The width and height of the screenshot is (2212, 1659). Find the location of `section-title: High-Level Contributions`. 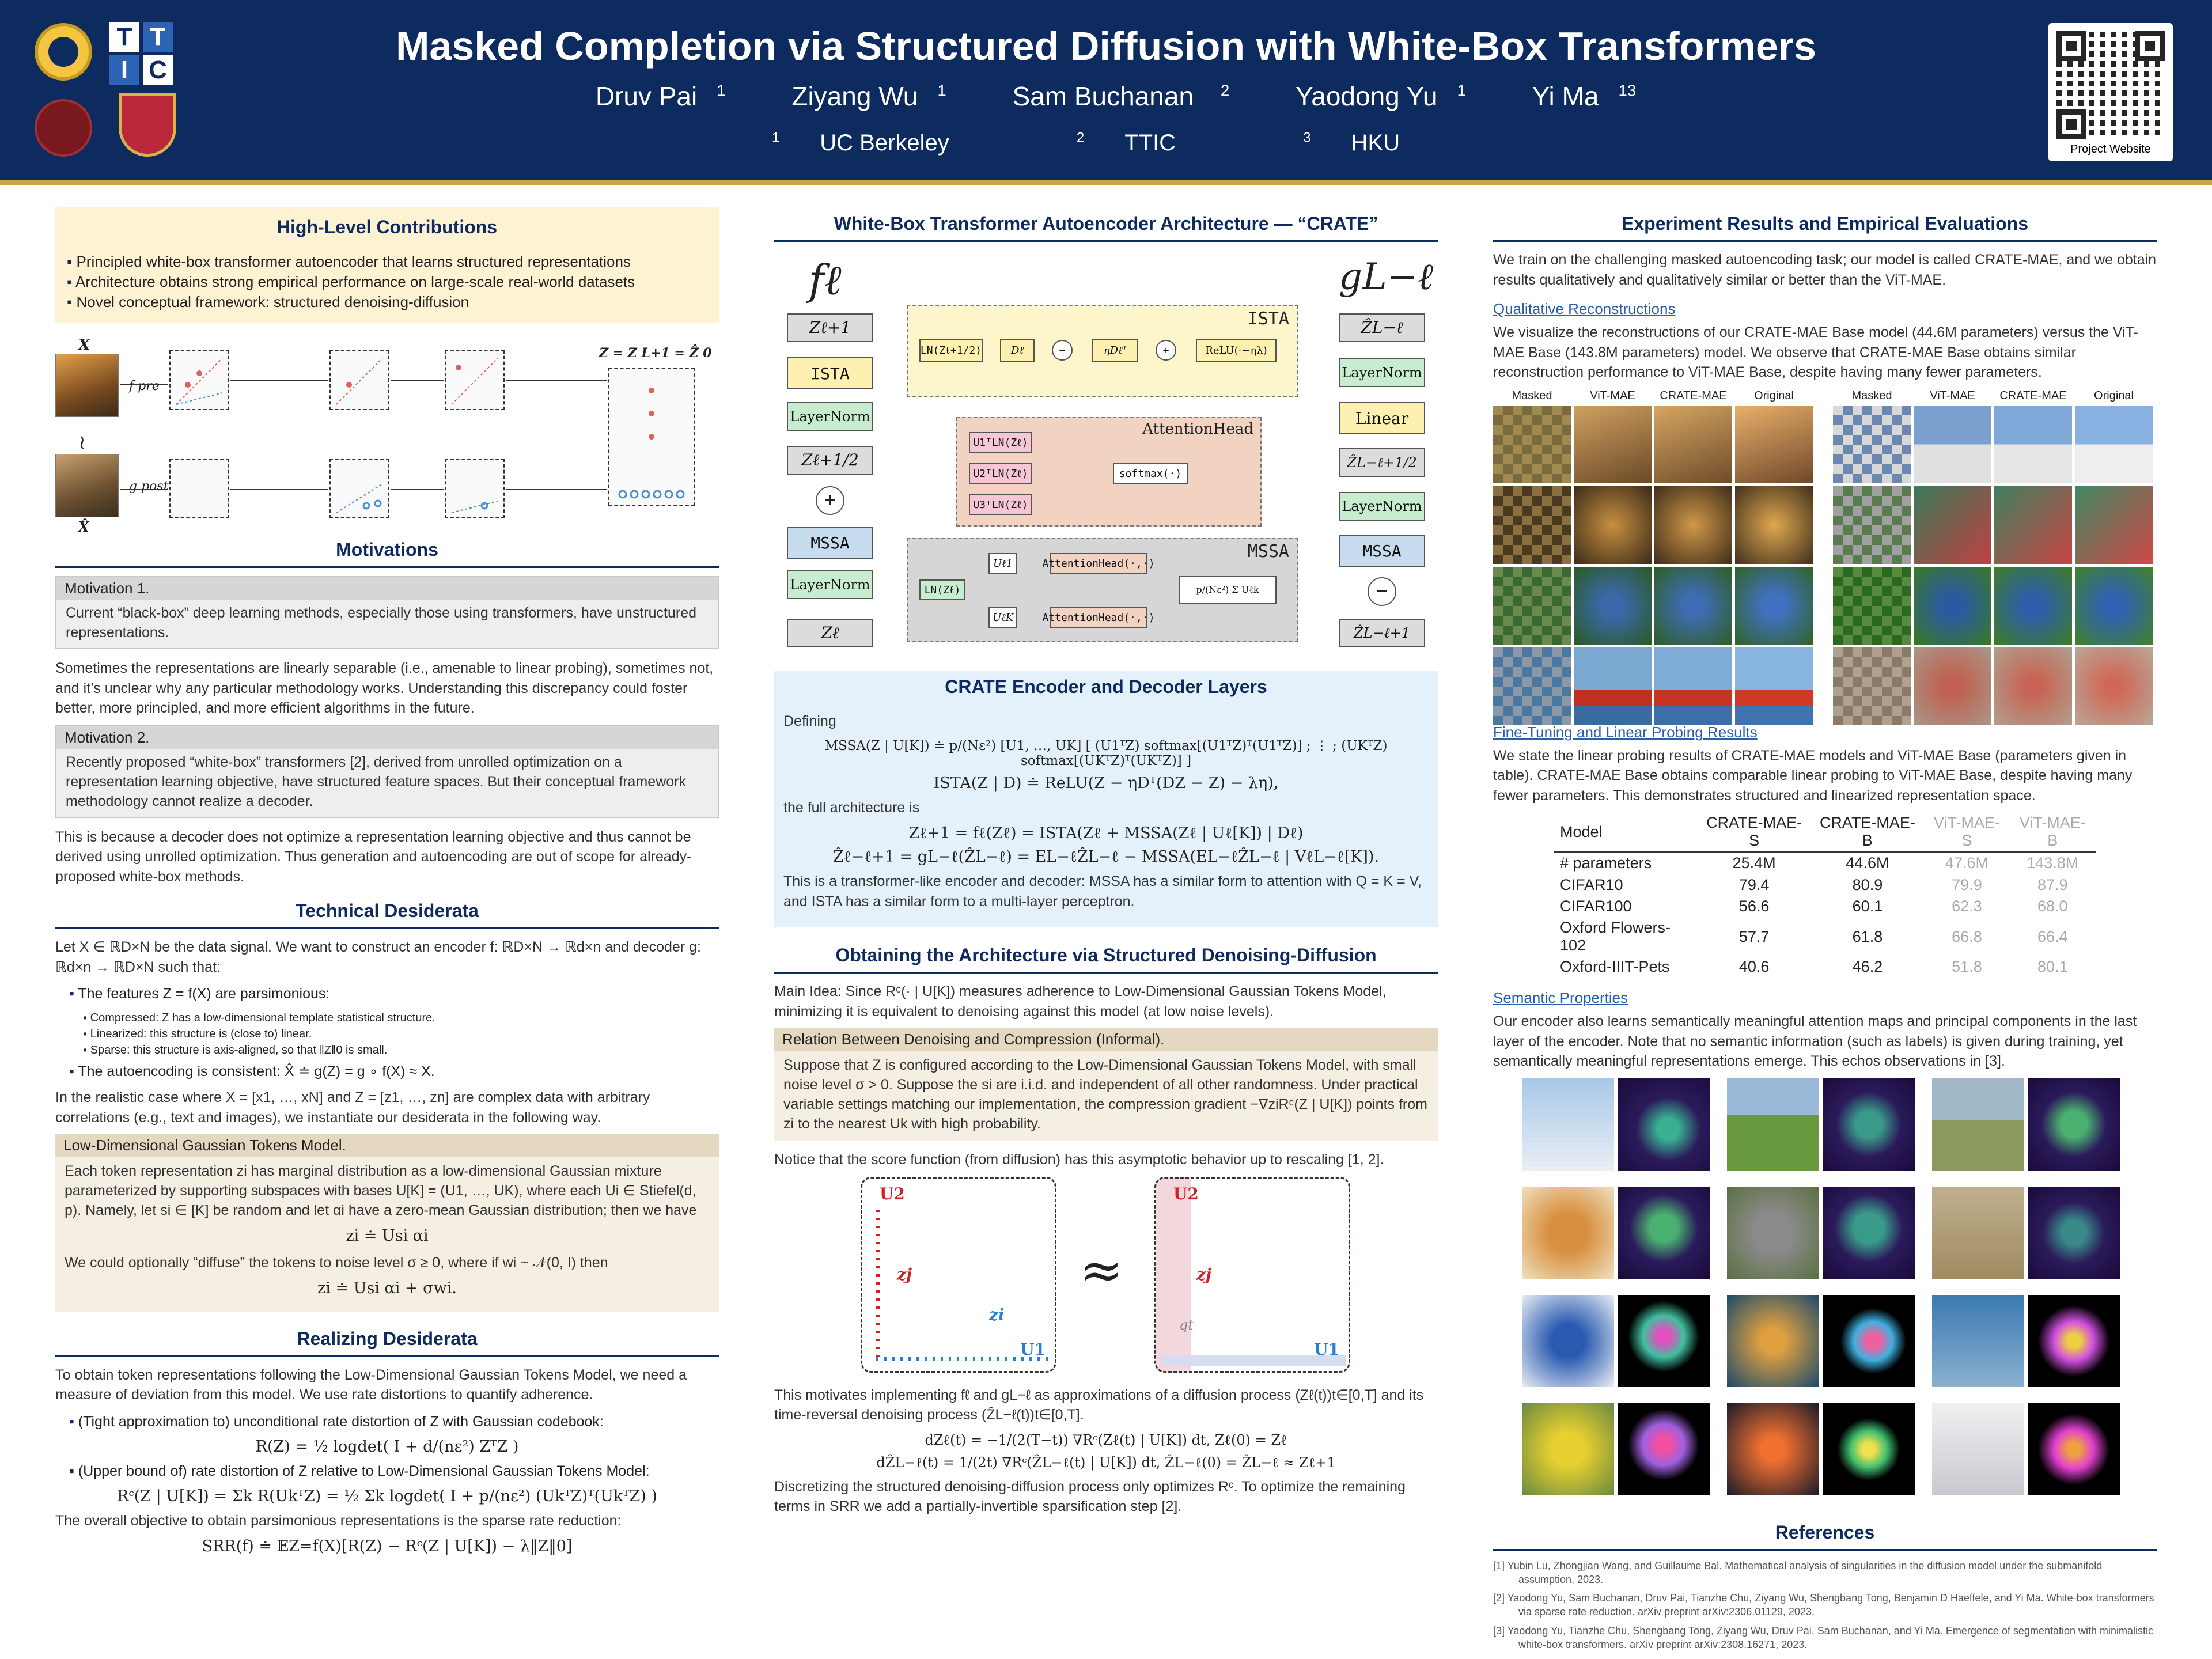

section-title: High-Level Contributions is located at coordinates (387, 227).